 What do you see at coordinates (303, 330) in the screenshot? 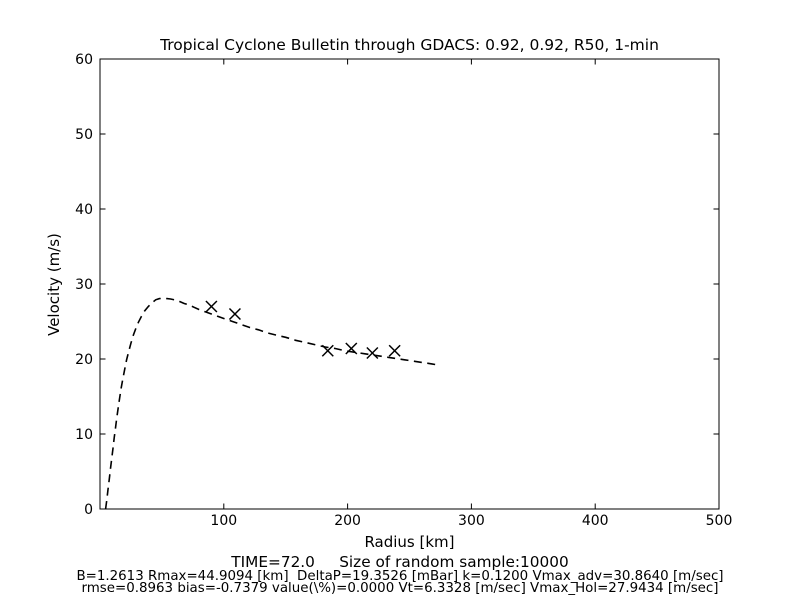
I see `observation-markers` at bounding box center [303, 330].